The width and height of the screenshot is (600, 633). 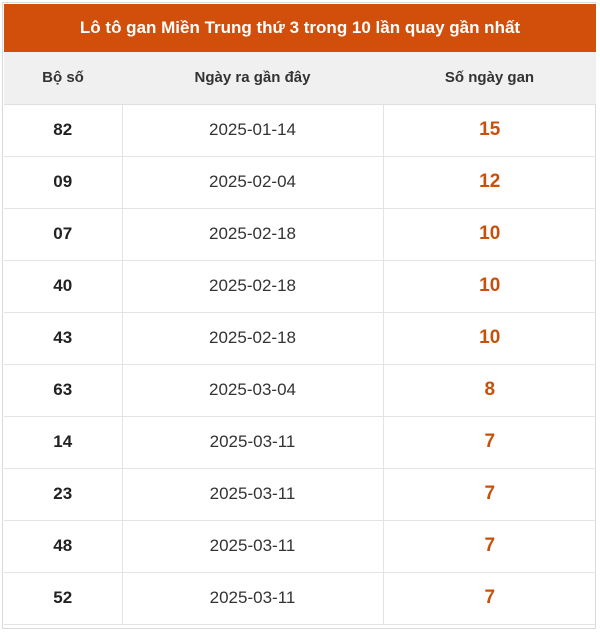 I want to click on table-row: 09 2025-02-04 12, so click(x=300, y=182).